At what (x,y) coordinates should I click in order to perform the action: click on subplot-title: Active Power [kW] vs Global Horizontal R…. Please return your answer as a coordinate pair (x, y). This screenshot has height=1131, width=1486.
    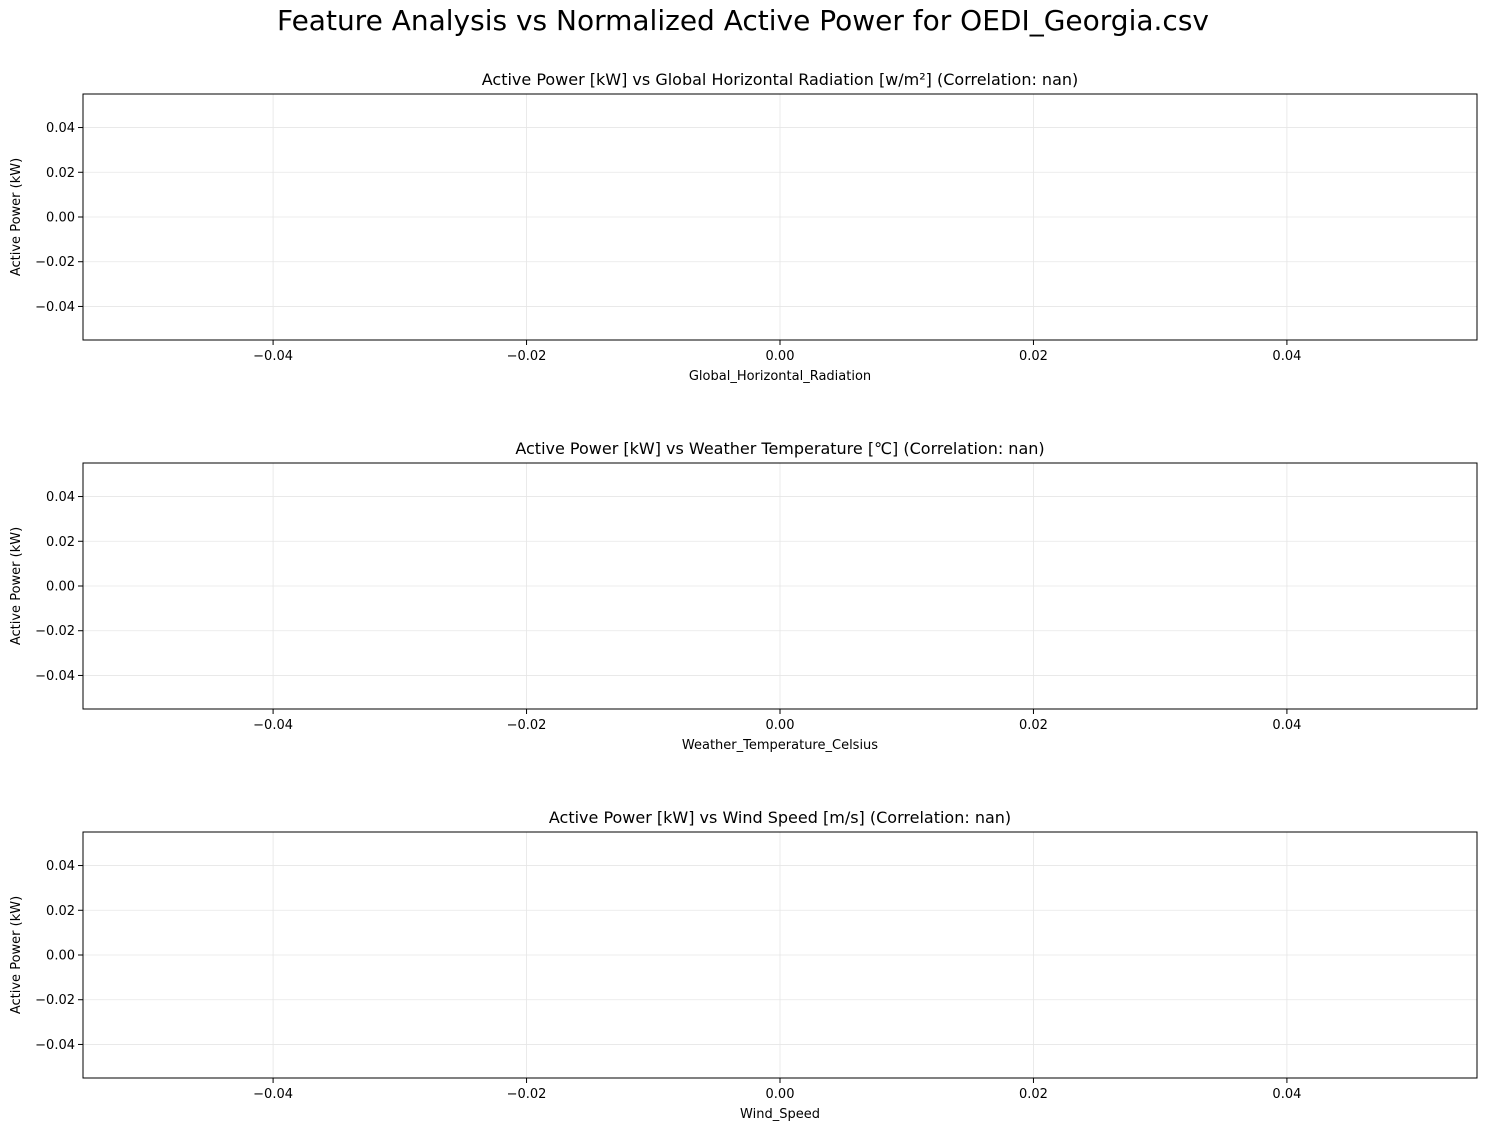
    Looking at the image, I should click on (780, 79).